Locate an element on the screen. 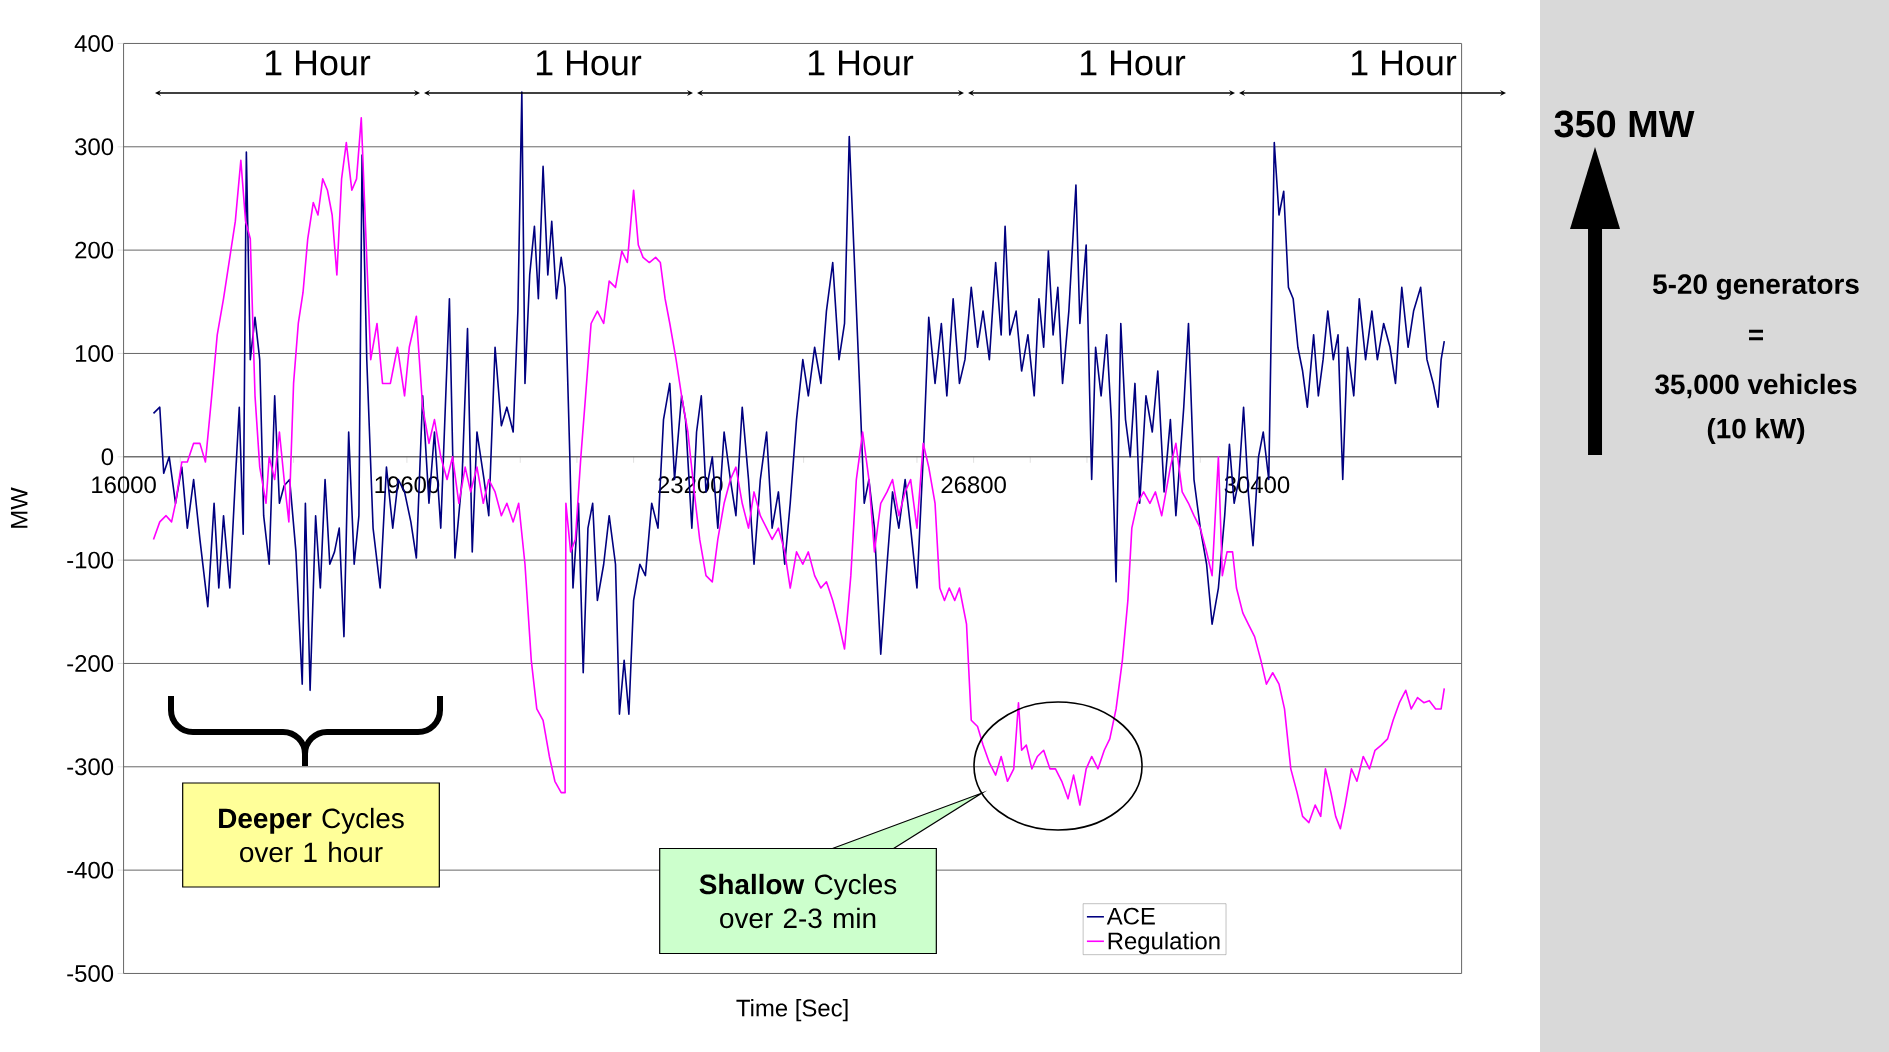 Image resolution: width=1889 pixels, height=1052 pixels. y-tick-label: 400 is located at coordinates (94, 43).